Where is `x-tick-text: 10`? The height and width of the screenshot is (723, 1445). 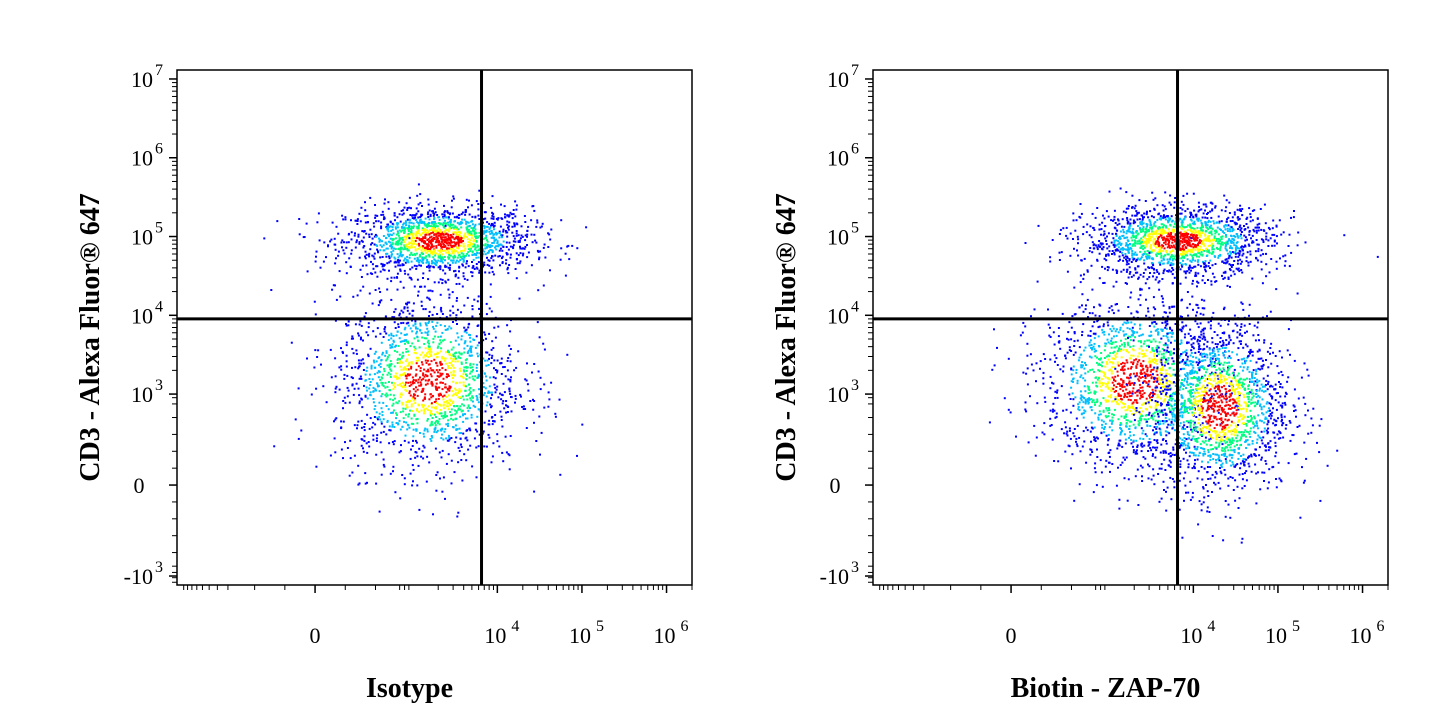 x-tick-text: 10 is located at coordinates (665, 635).